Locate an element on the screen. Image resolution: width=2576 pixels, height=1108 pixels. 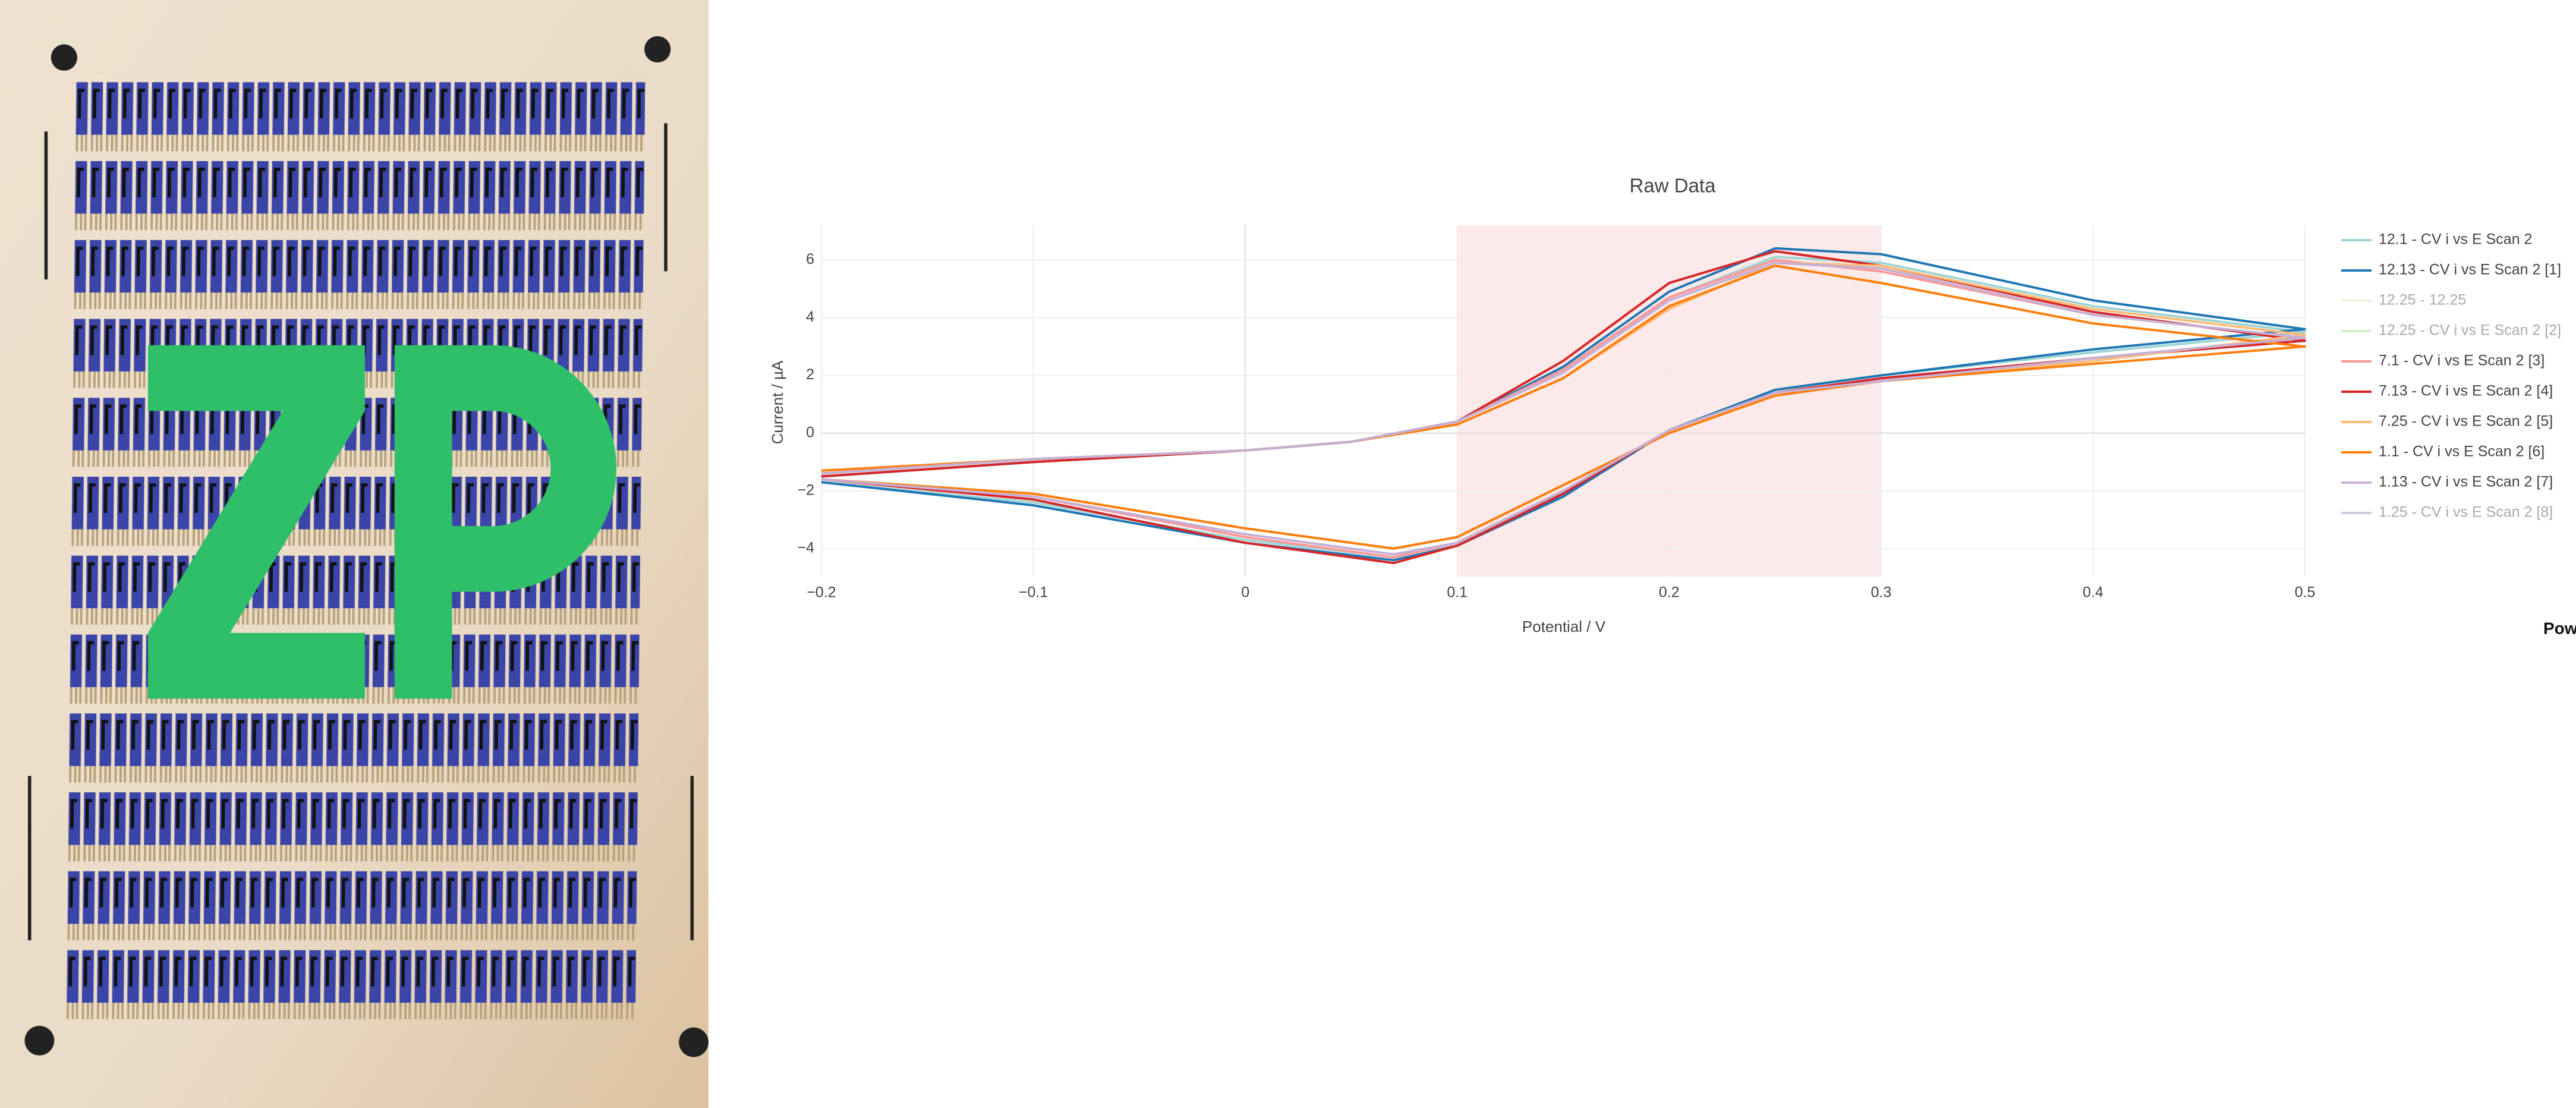
x-tick-label: 0.3 is located at coordinates (1880, 592).